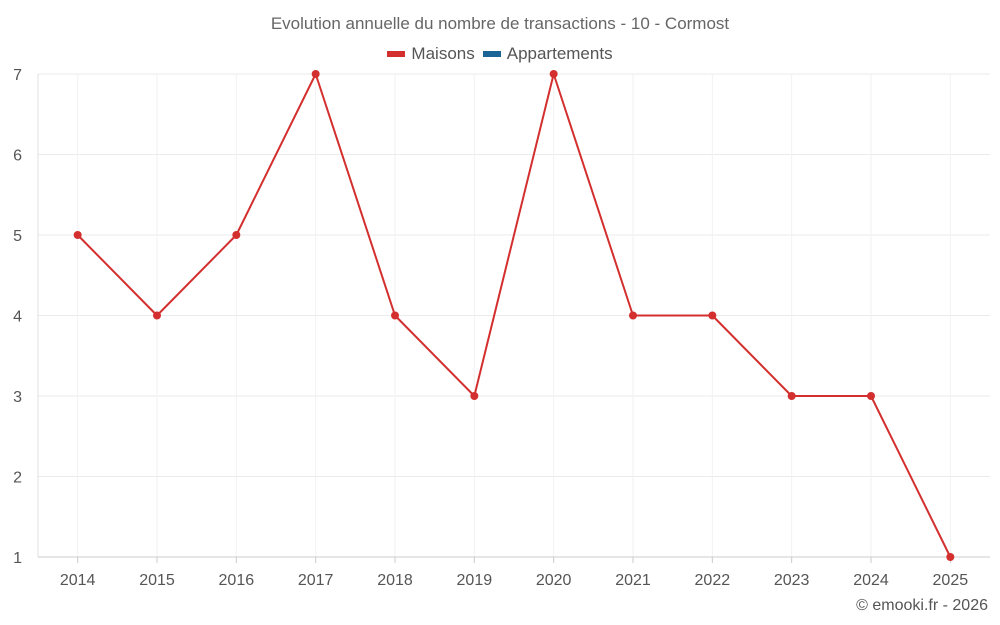  I want to click on data-point-maisons-2014, so click(77, 235).